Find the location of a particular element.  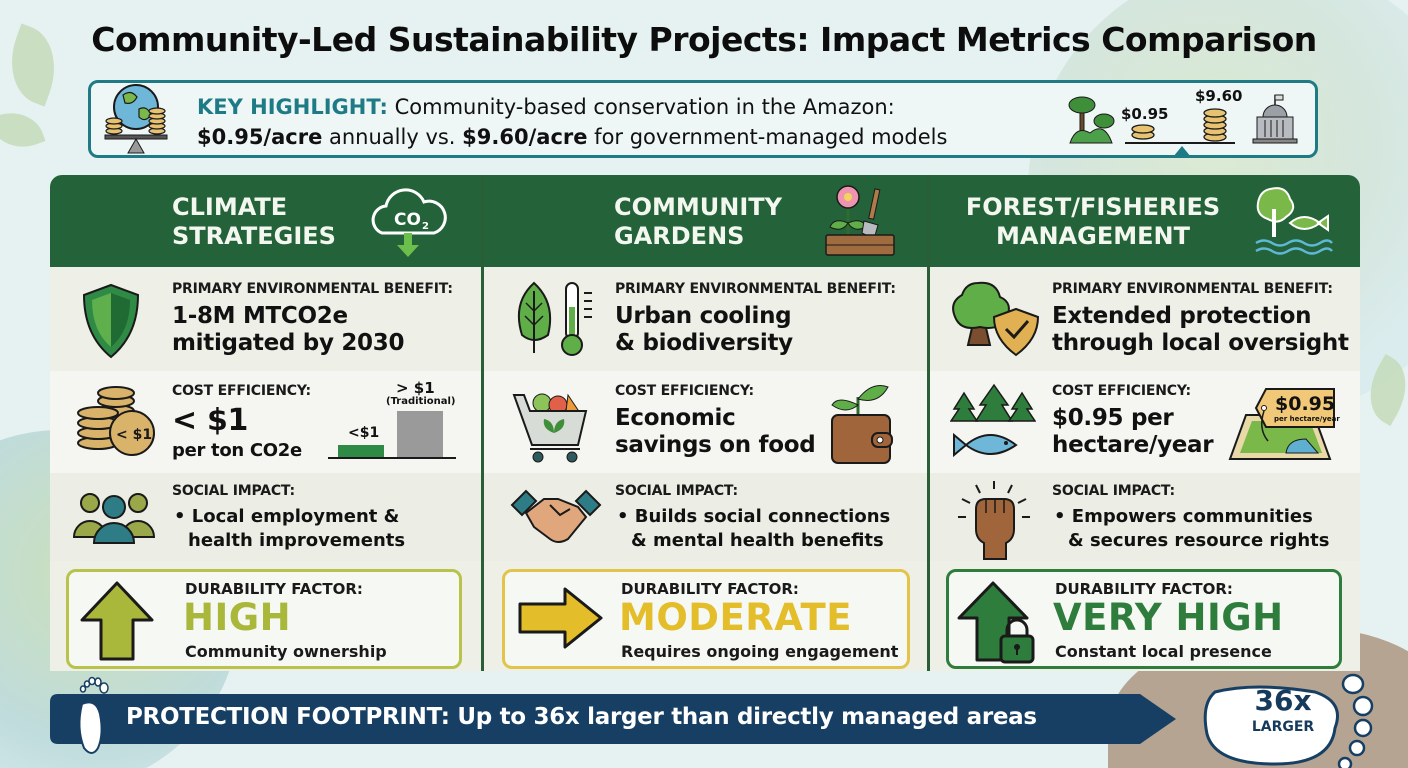

arrow-up-lock-icon is located at coordinates (996, 622).